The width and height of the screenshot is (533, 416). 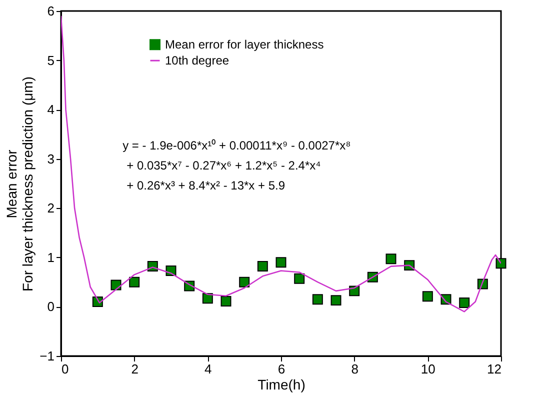 What do you see at coordinates (50, 11) in the screenshot?
I see `y-tick-label: 6` at bounding box center [50, 11].